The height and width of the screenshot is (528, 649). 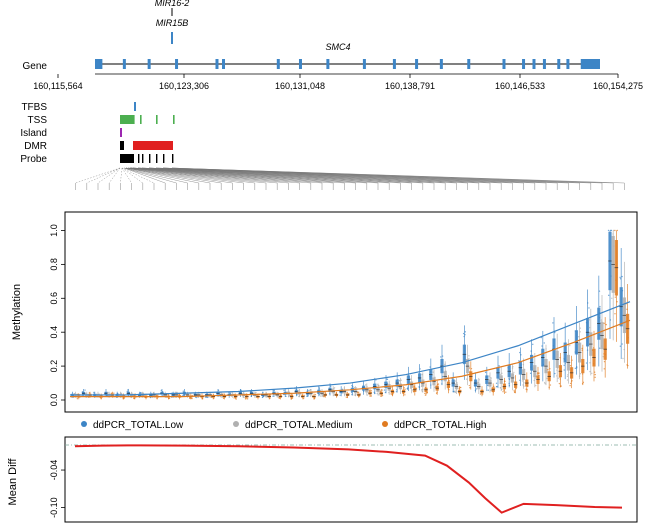 I want to click on legend-marker-high, so click(x=385, y=424).